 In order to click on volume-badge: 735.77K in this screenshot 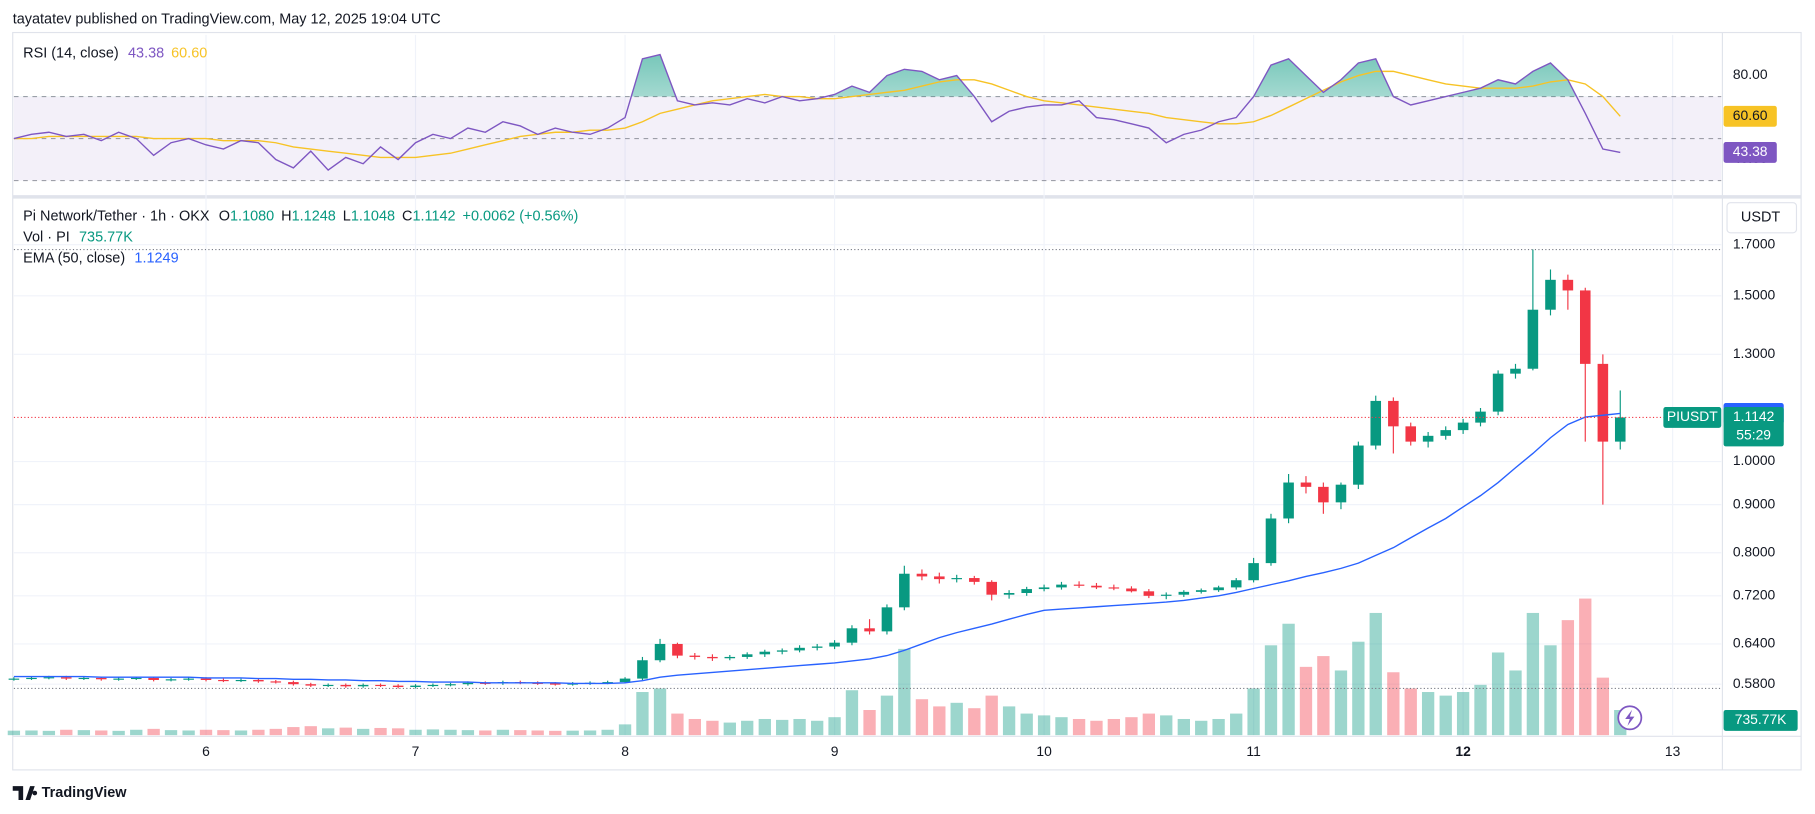, I will do `click(1761, 719)`.